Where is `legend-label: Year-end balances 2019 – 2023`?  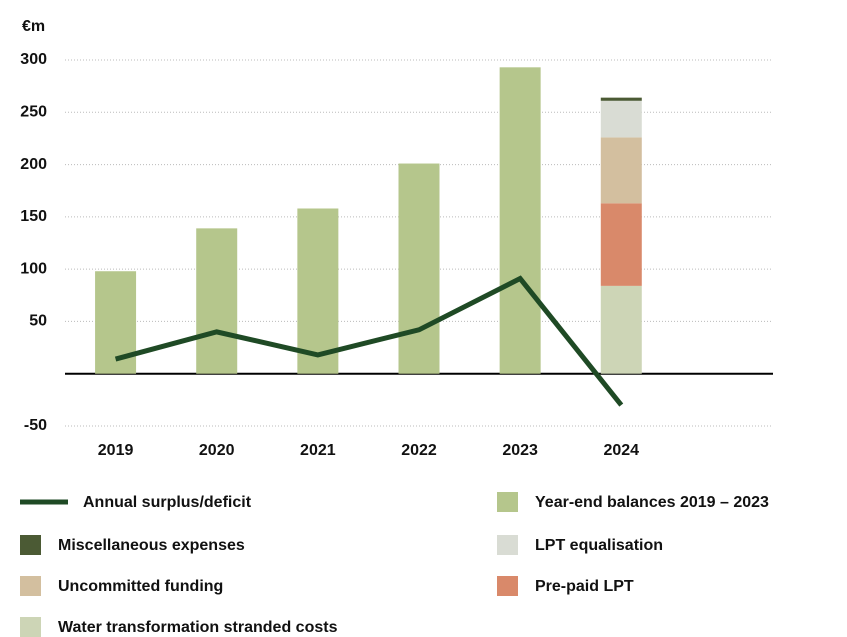
legend-label: Year-end balances 2019 – 2023 is located at coordinates (652, 502).